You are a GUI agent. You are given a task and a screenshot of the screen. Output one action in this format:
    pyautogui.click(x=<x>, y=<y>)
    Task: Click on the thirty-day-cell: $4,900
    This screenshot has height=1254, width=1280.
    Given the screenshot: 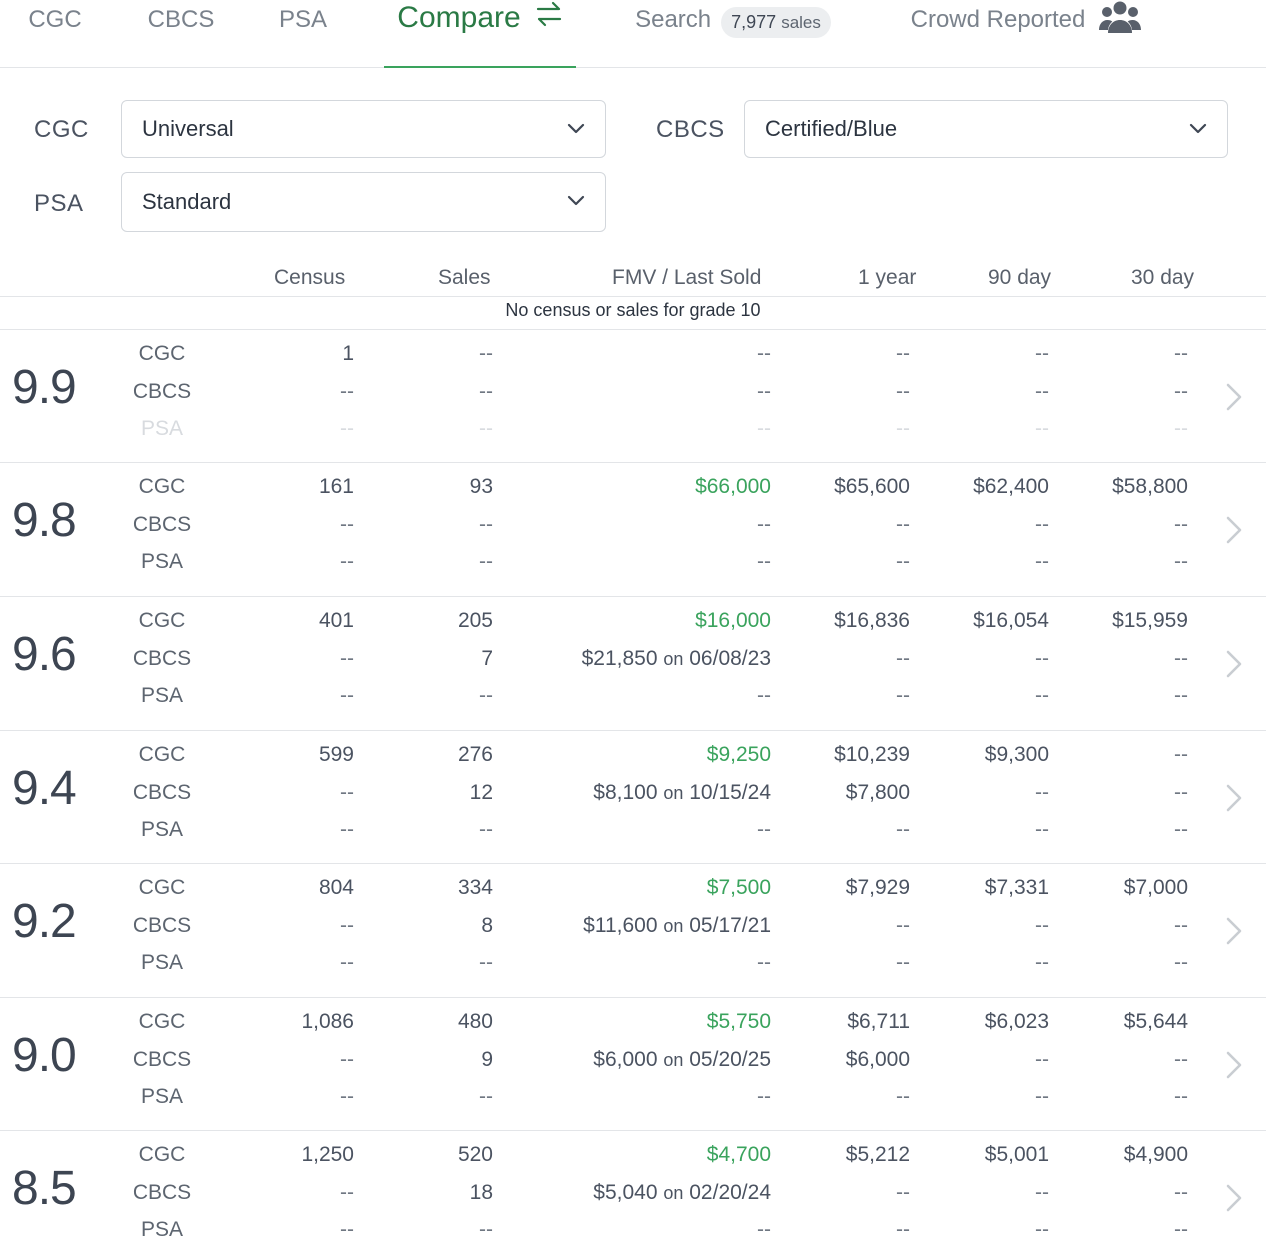 What is the action you would take?
    pyautogui.click(x=1155, y=1154)
    